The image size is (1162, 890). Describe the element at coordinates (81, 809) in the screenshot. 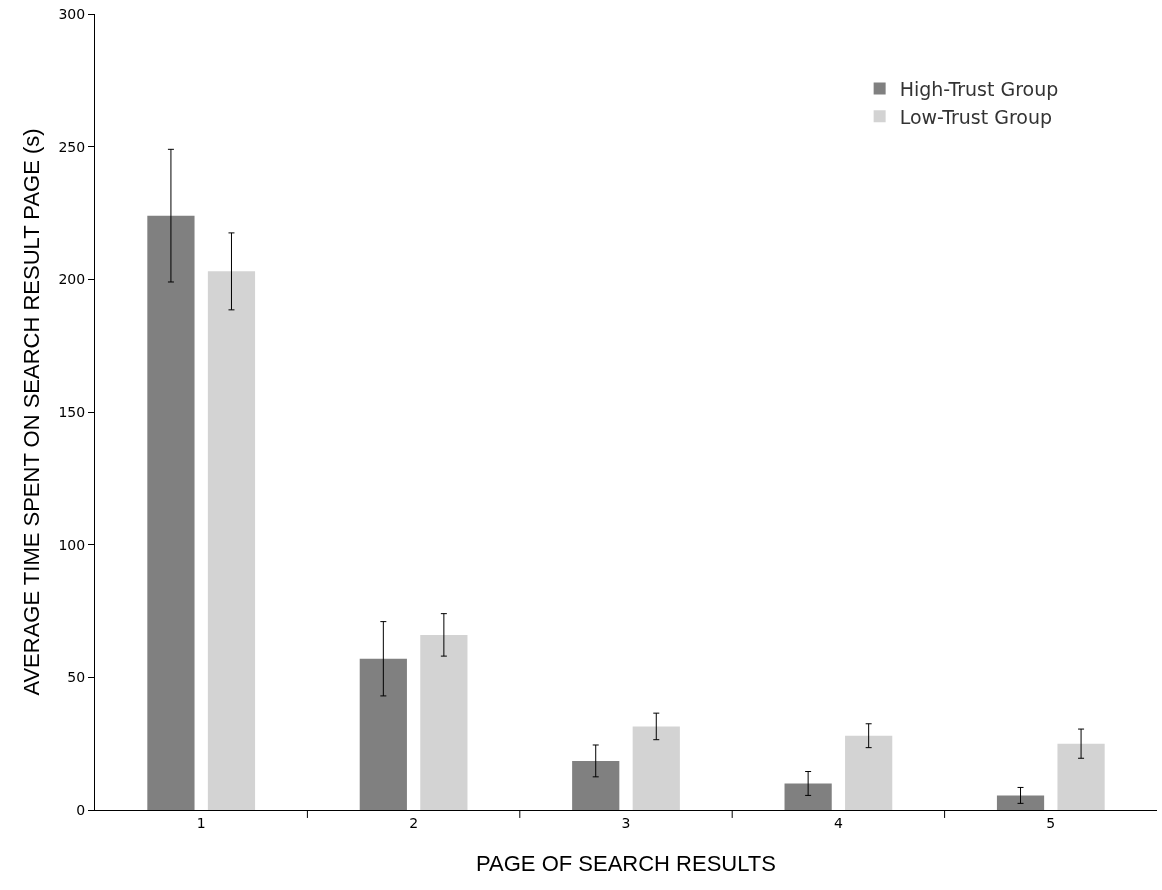

I see `y-tick-label: 0` at that location.